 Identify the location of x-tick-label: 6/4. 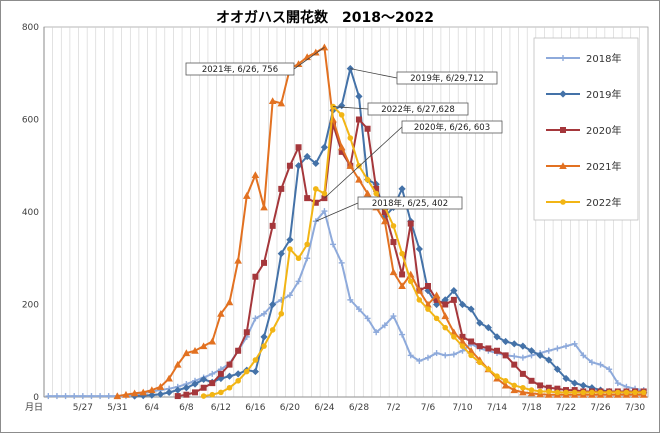
(152, 408).